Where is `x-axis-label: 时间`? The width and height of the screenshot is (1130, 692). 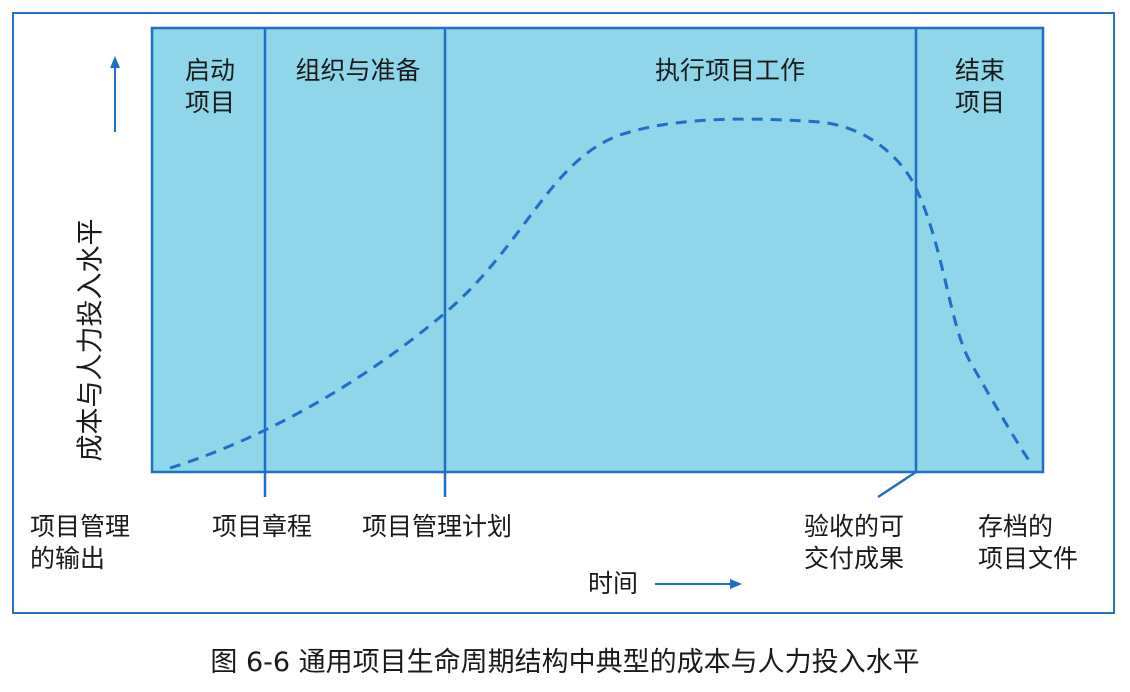
x-axis-label: 时间 is located at coordinates (613, 583).